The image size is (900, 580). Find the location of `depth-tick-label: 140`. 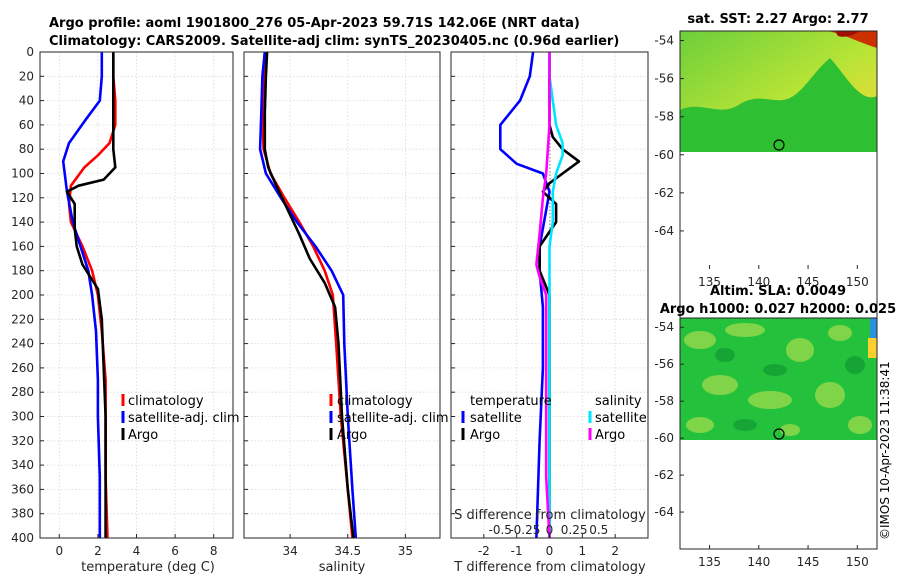

depth-tick-label: 140 is located at coordinates (22, 222).